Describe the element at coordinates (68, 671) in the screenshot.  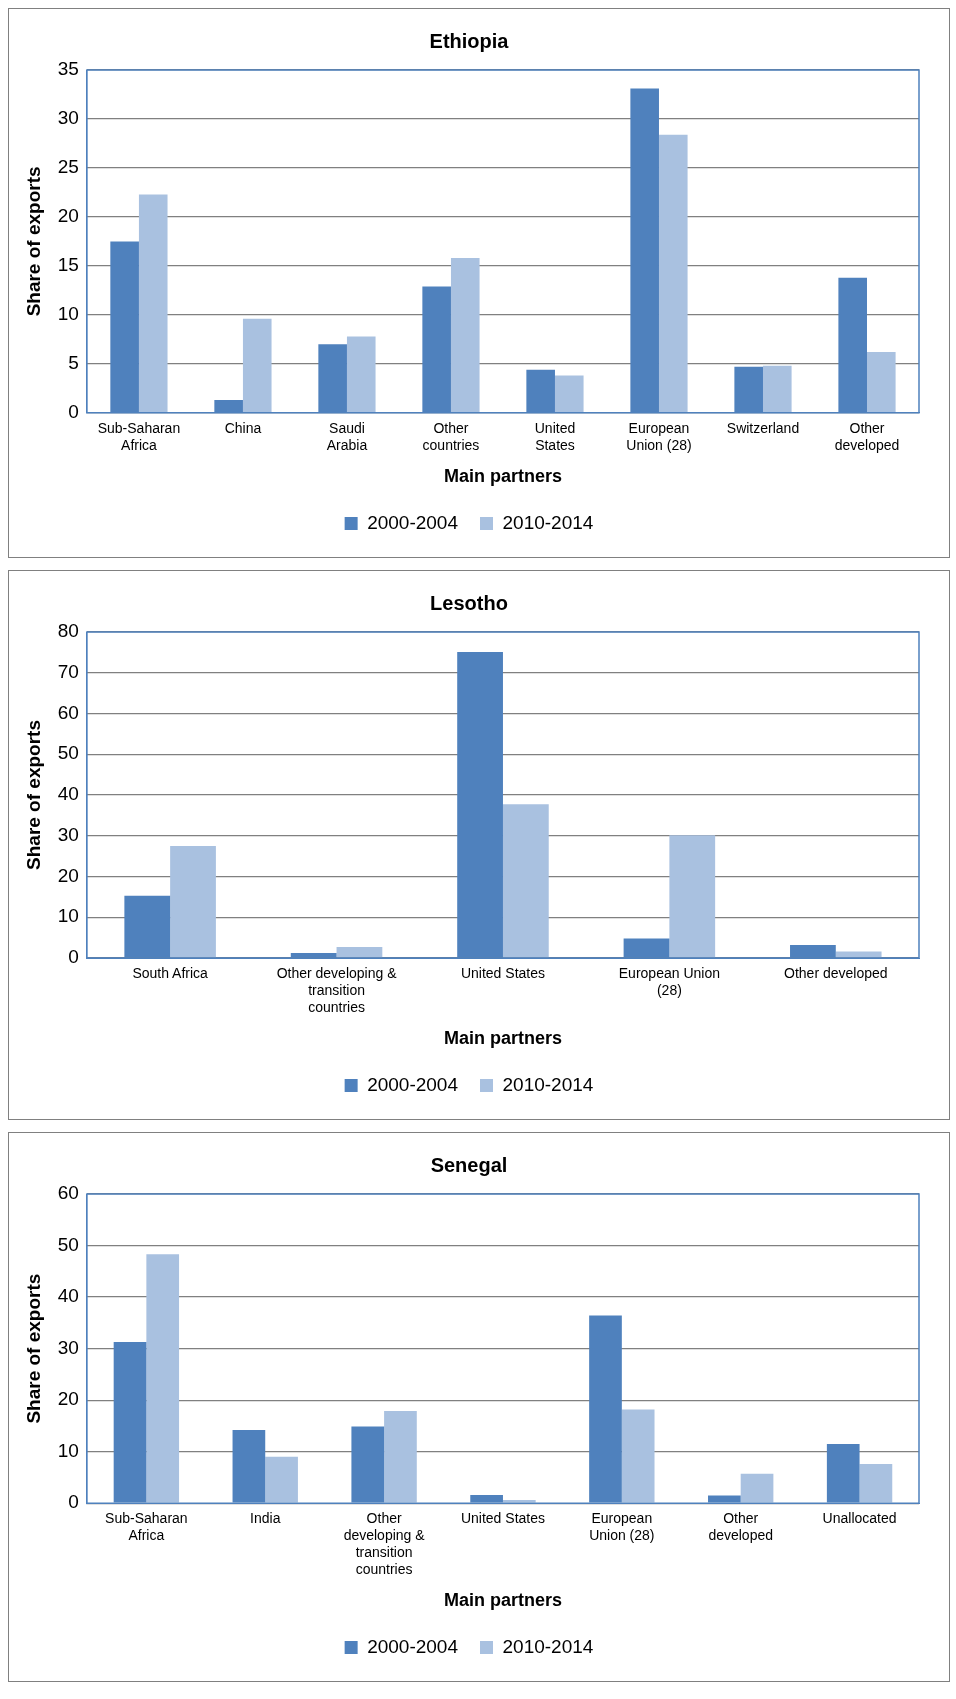
I see `y-tick-label: 70` at that location.